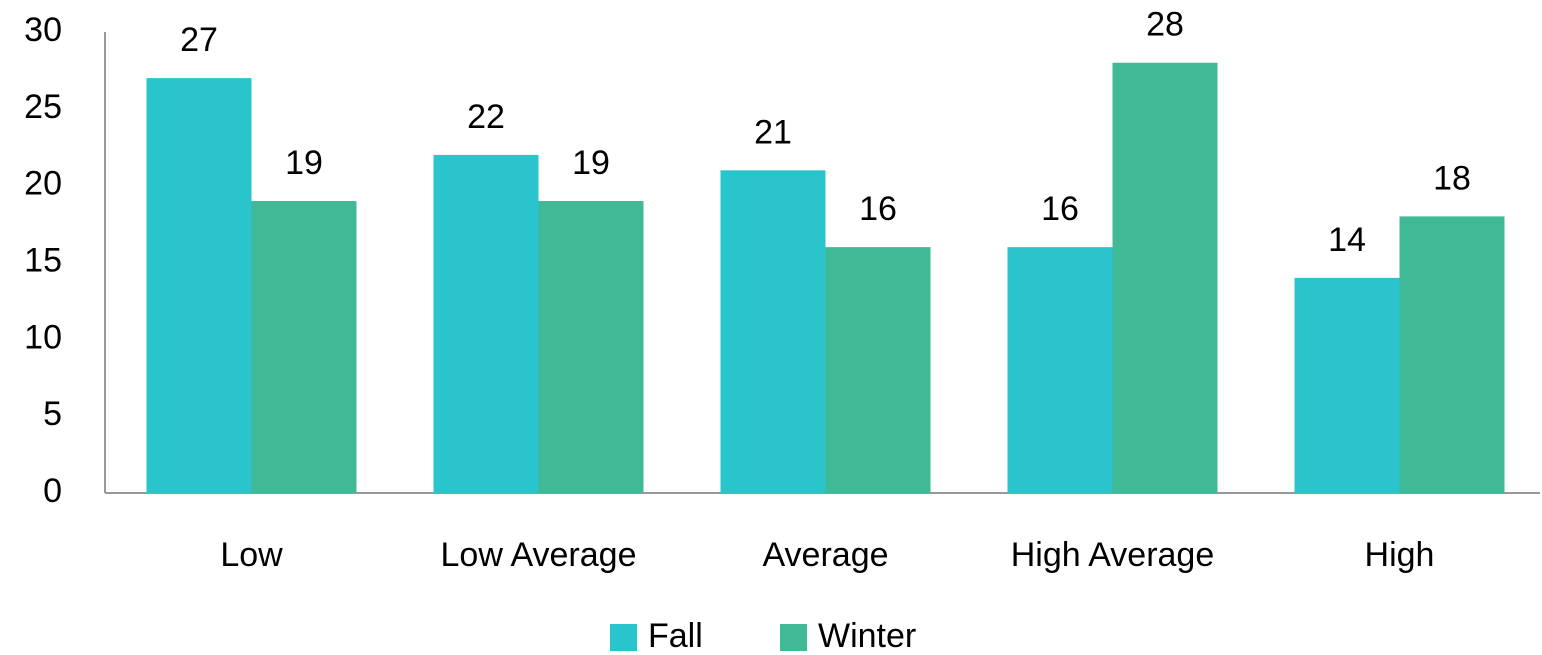  I want to click on y-tick-label: 15, so click(43, 260).